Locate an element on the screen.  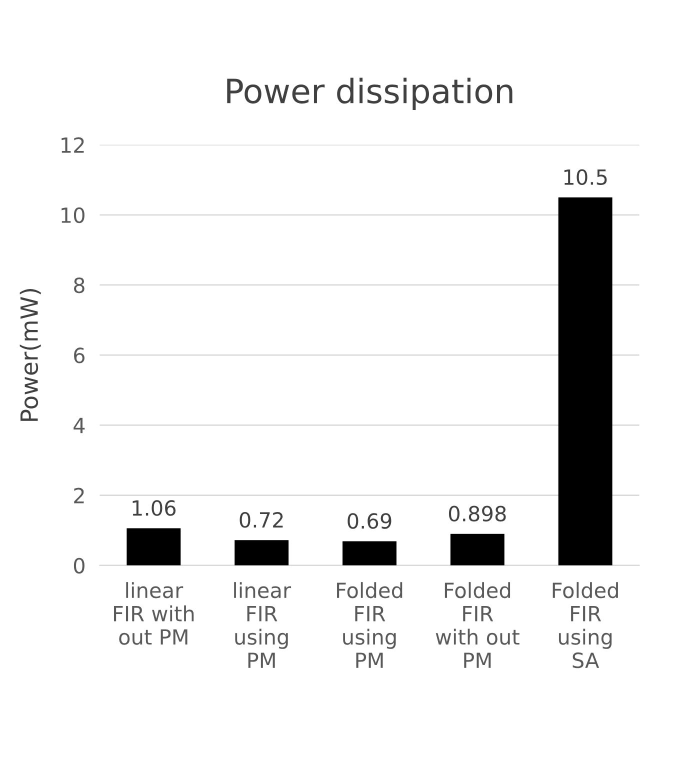
y-tick-label: 0 is located at coordinates (79, 566).